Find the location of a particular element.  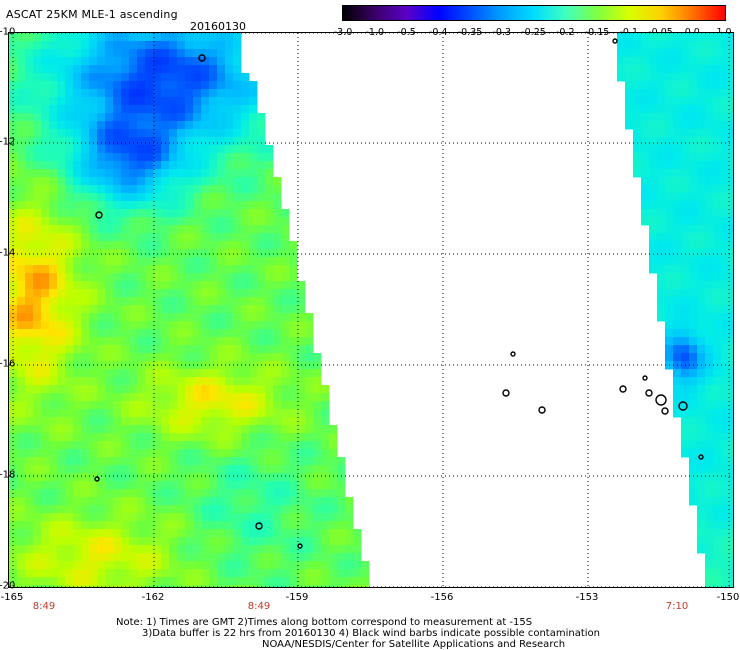

lon-label: -153 is located at coordinates (587, 597).